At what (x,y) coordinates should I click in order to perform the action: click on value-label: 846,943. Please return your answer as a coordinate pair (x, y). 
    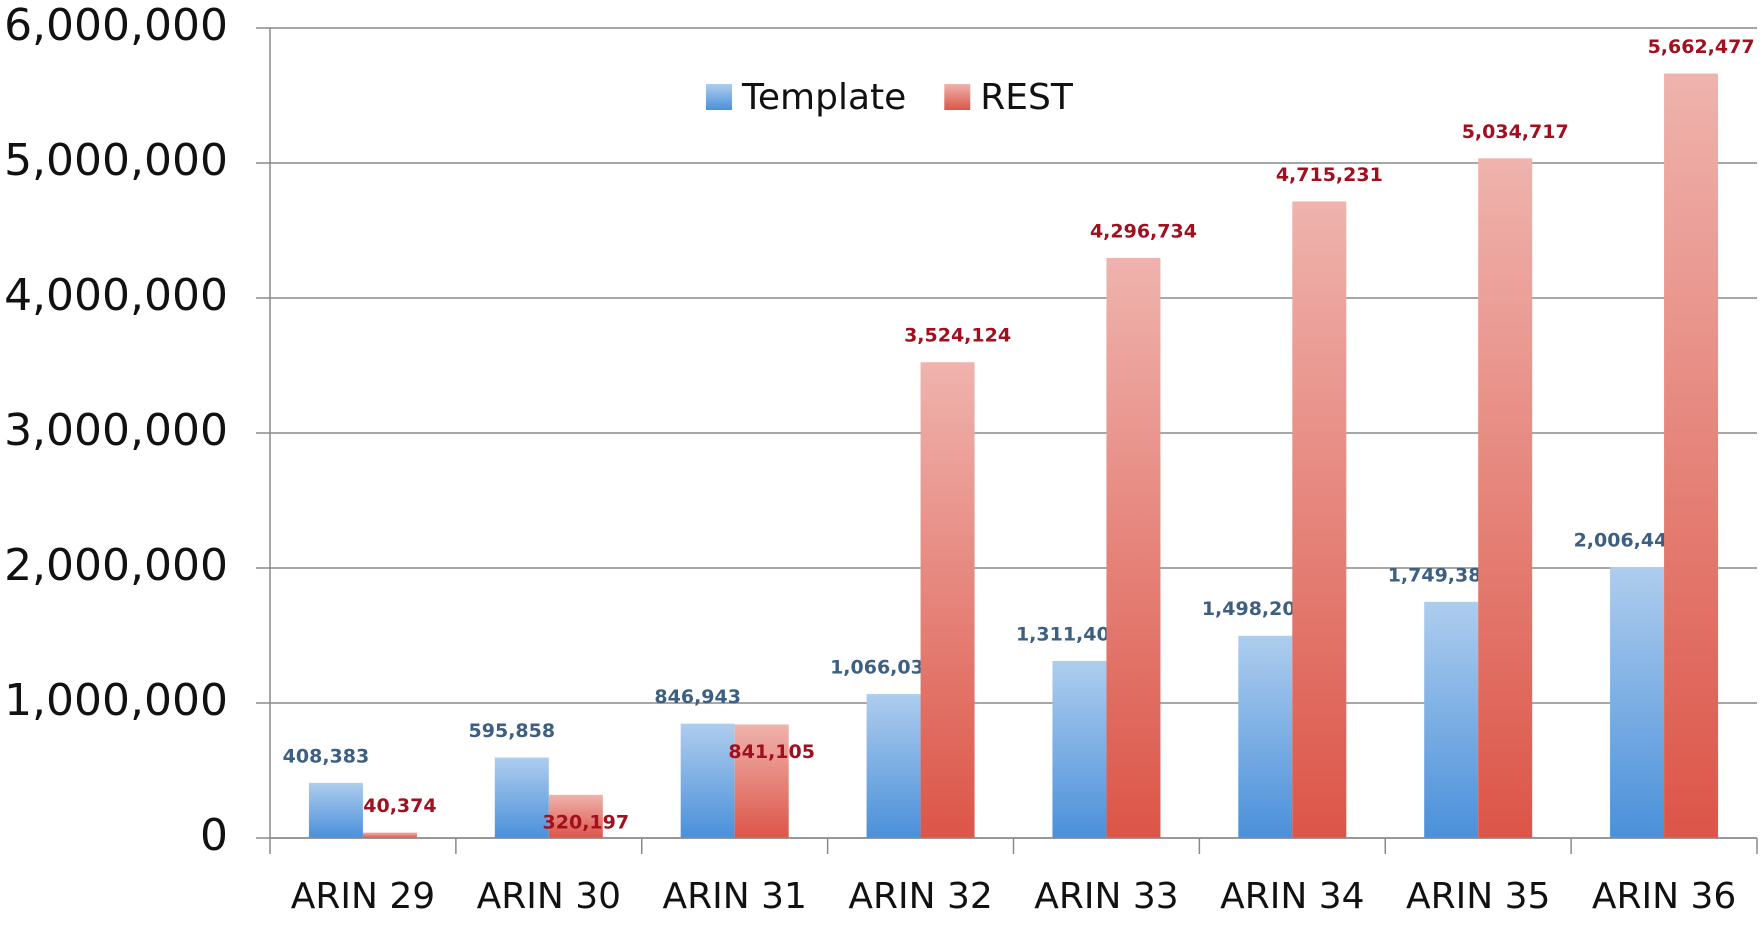
    Looking at the image, I should click on (697, 697).